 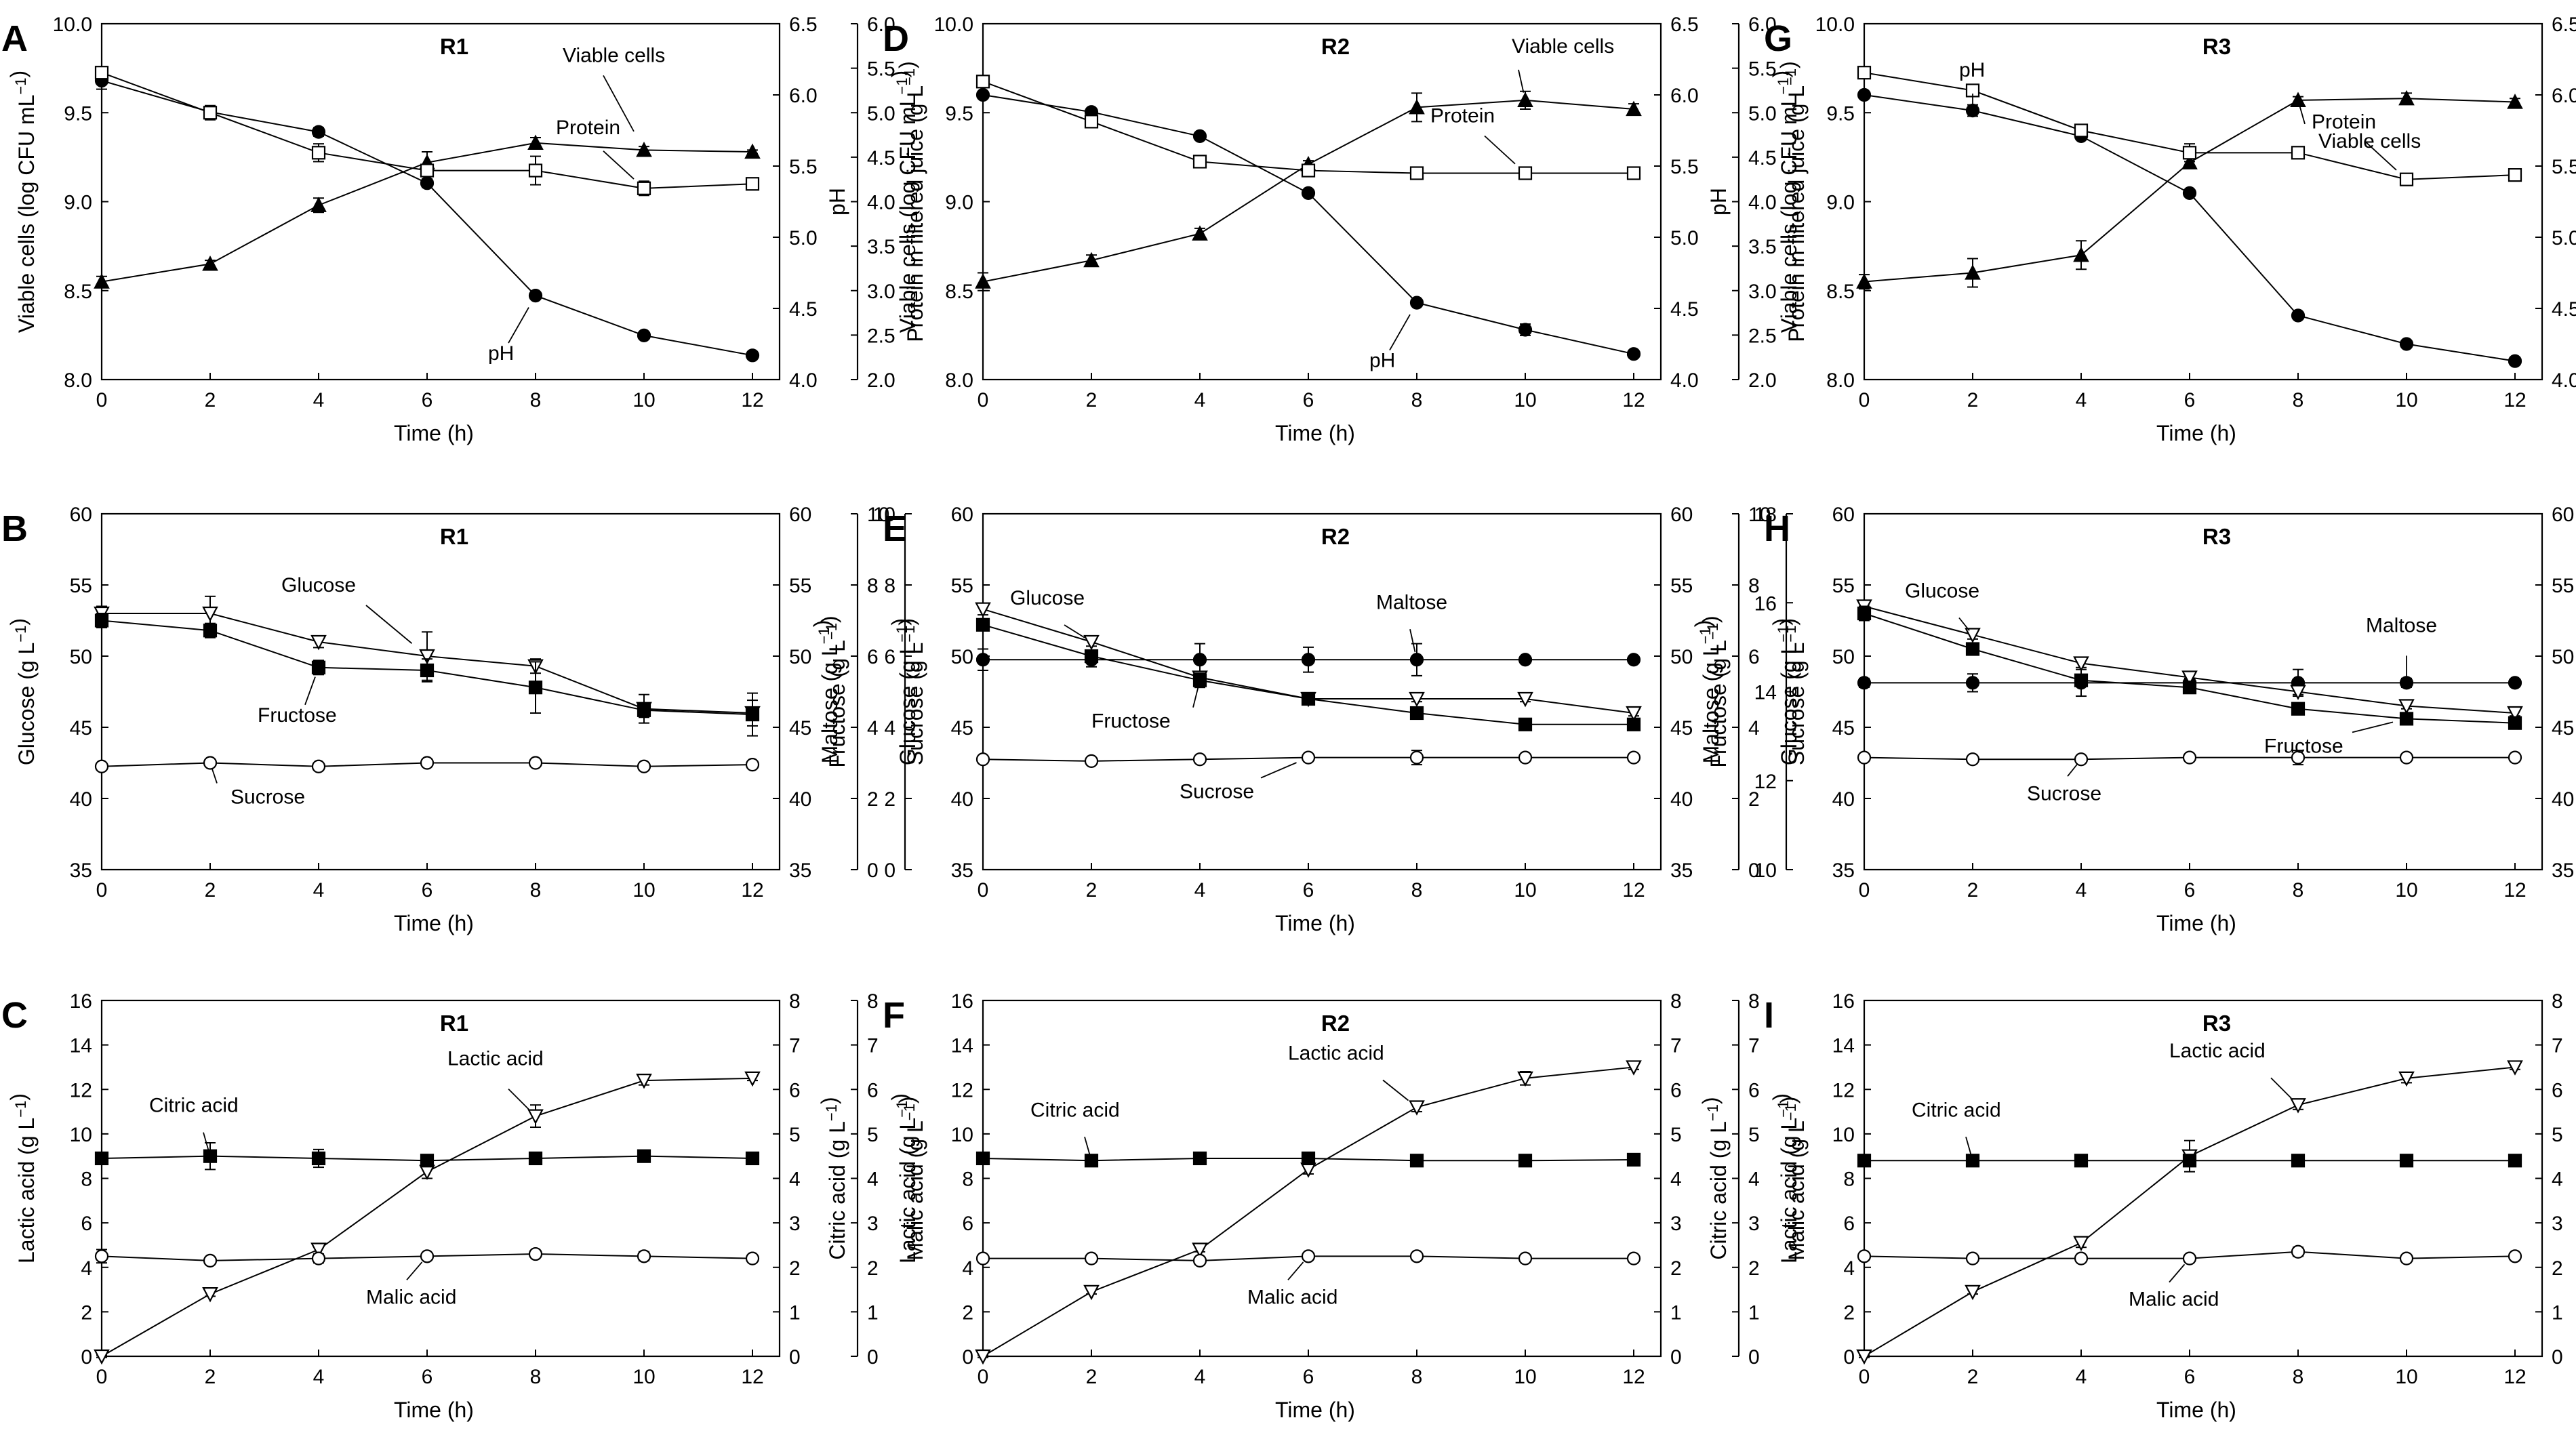 What do you see at coordinates (1315, 433) in the screenshot?
I see `x-axis-label: Time (h)` at bounding box center [1315, 433].